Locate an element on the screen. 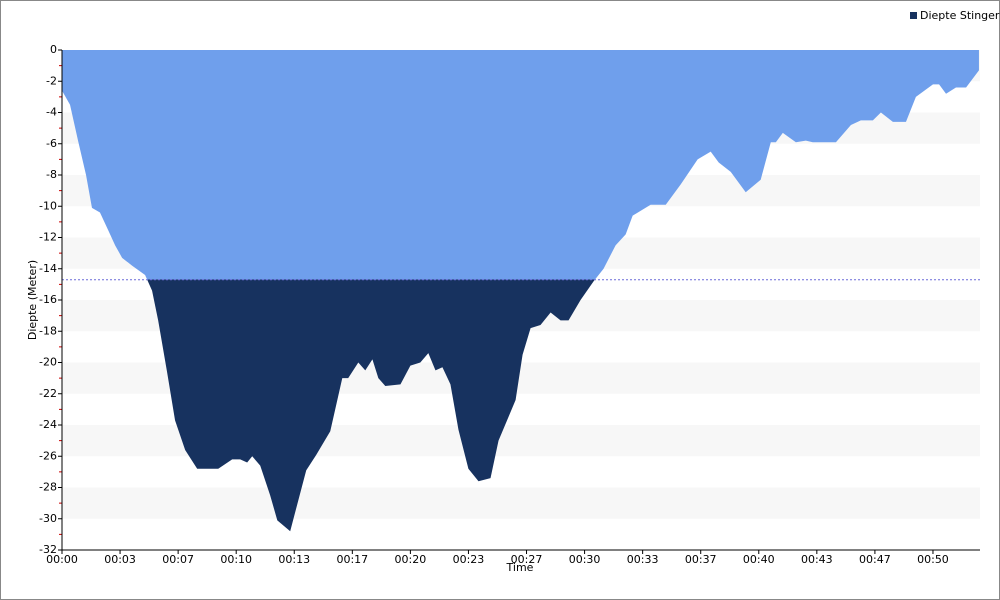  y-tick-label: -4 is located at coordinates (51, 112).